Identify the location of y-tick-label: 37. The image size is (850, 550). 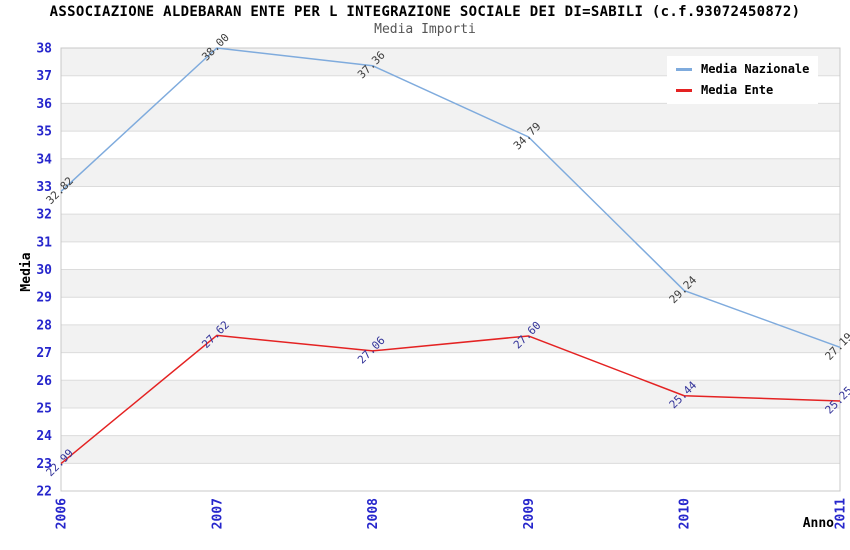
(44, 76).